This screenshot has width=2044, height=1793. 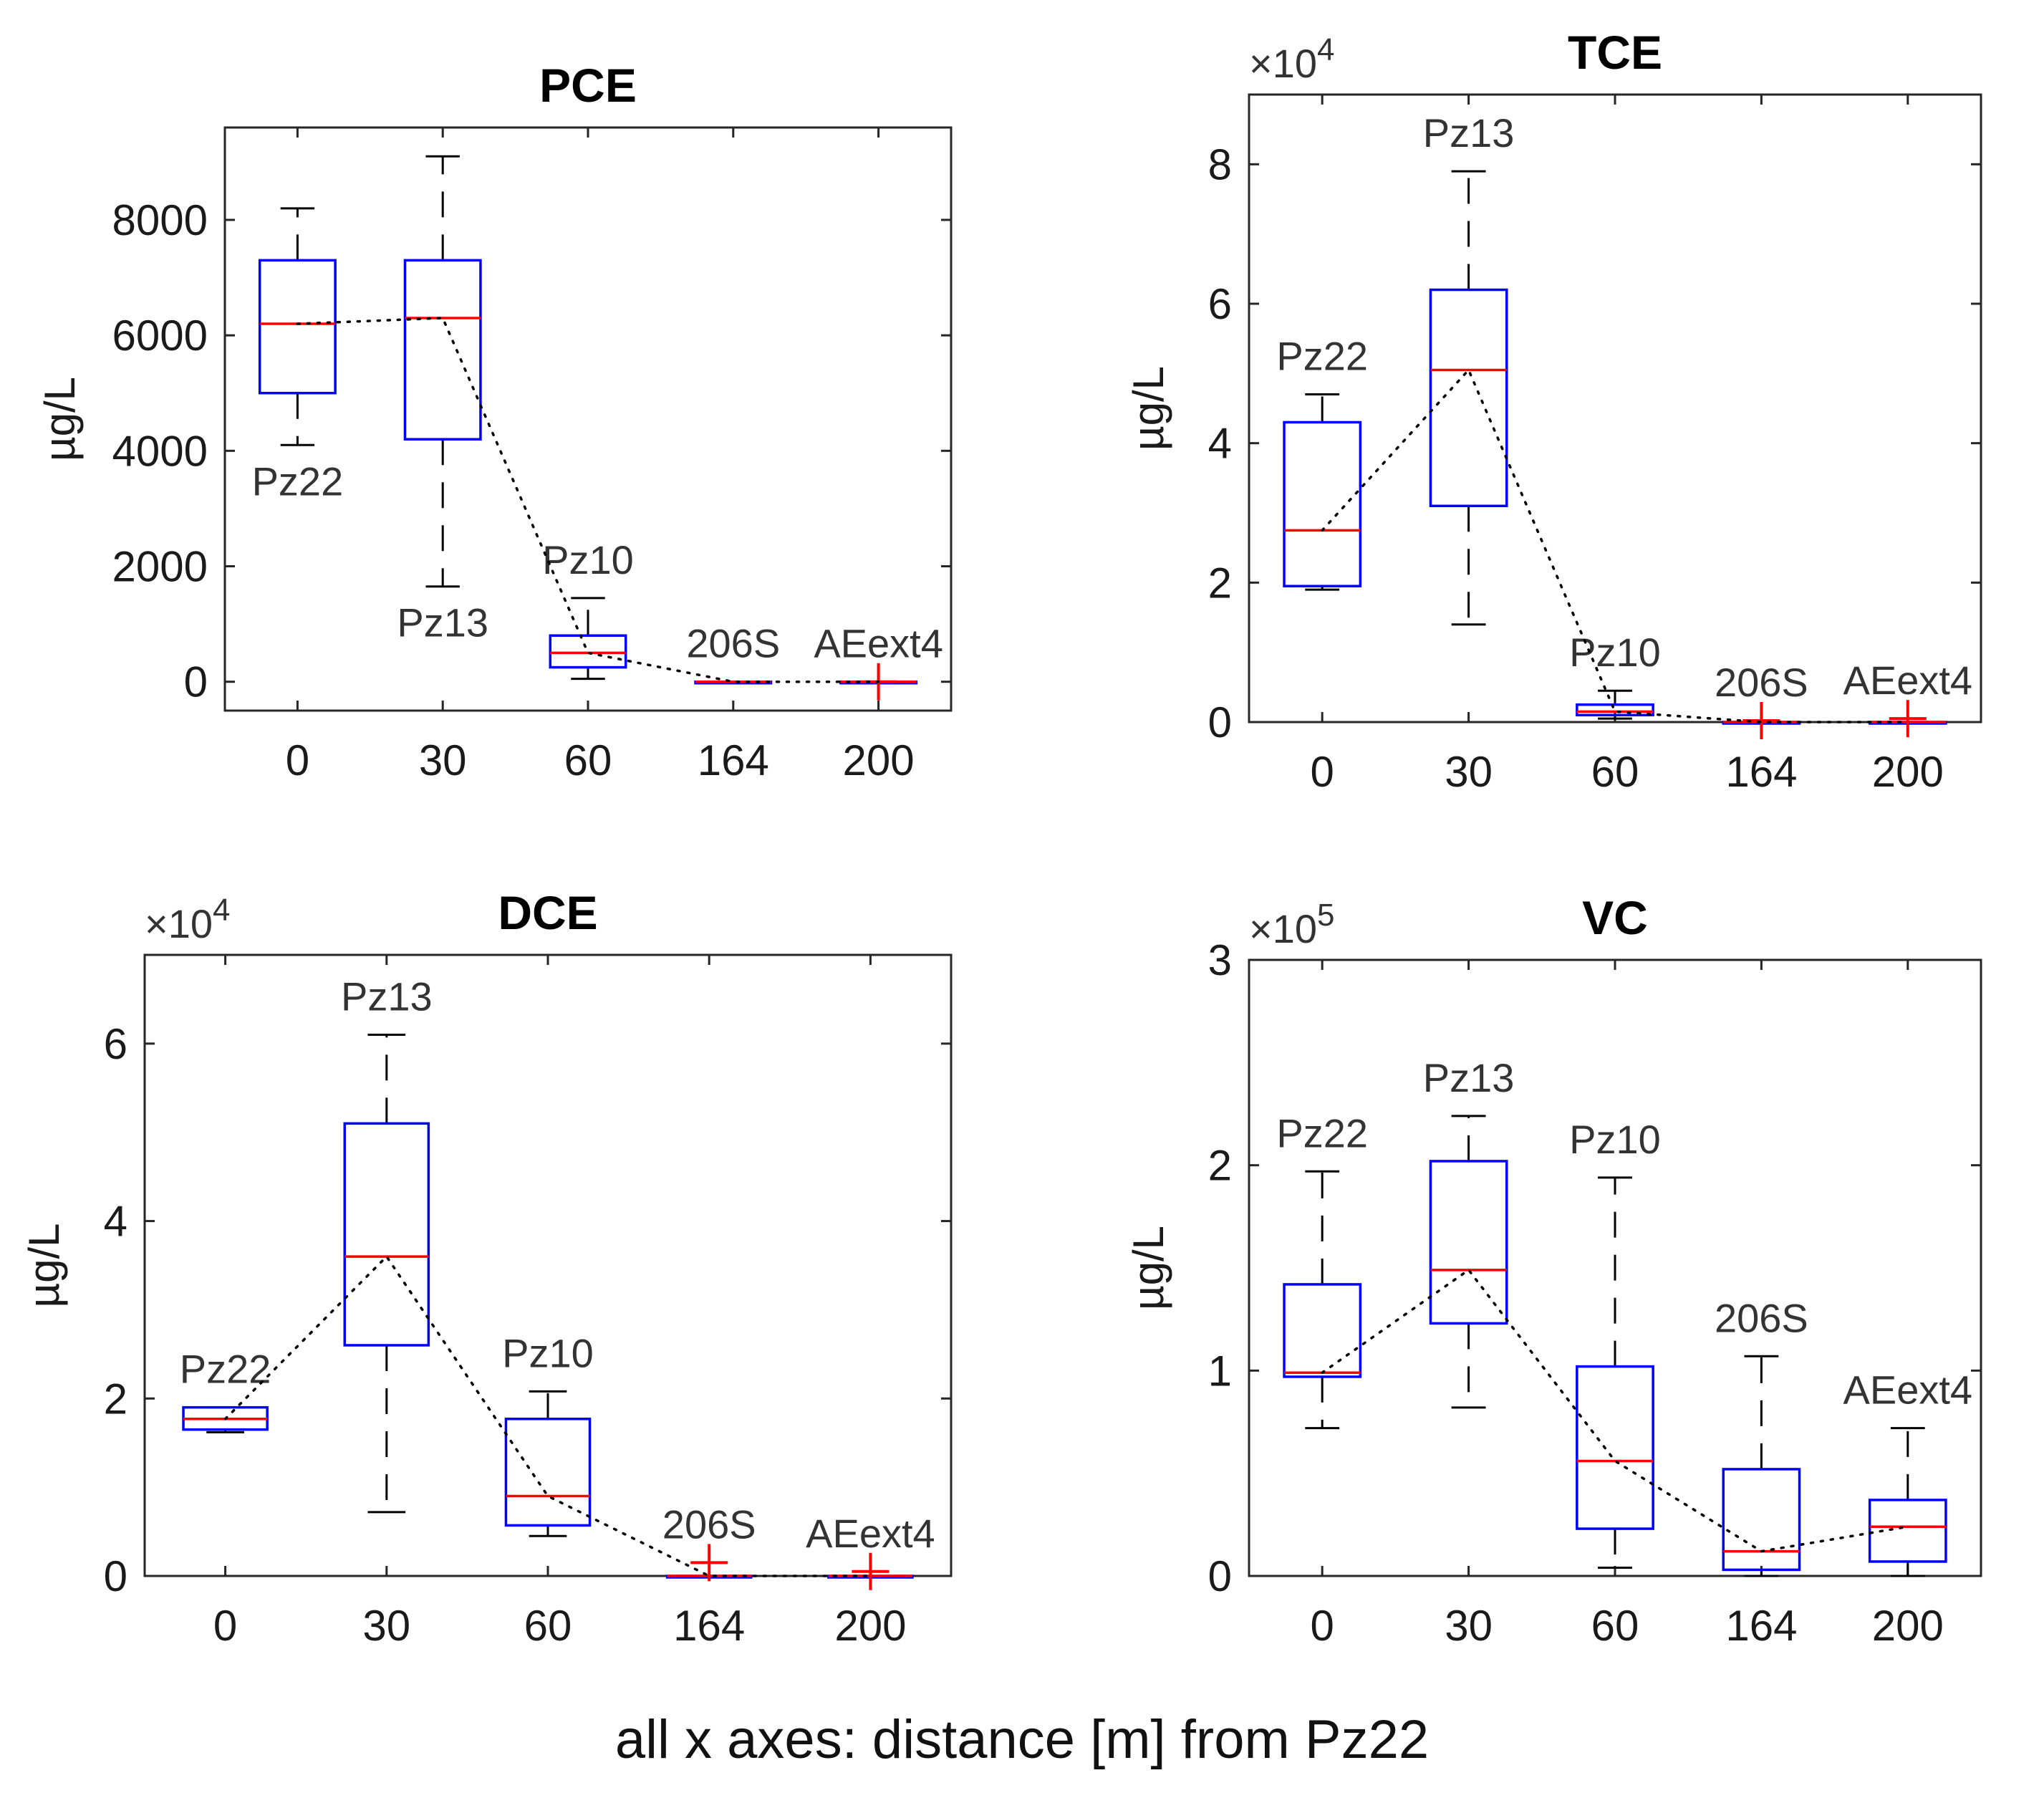 What do you see at coordinates (160, 336) in the screenshot?
I see `y-tick-label: 6000` at bounding box center [160, 336].